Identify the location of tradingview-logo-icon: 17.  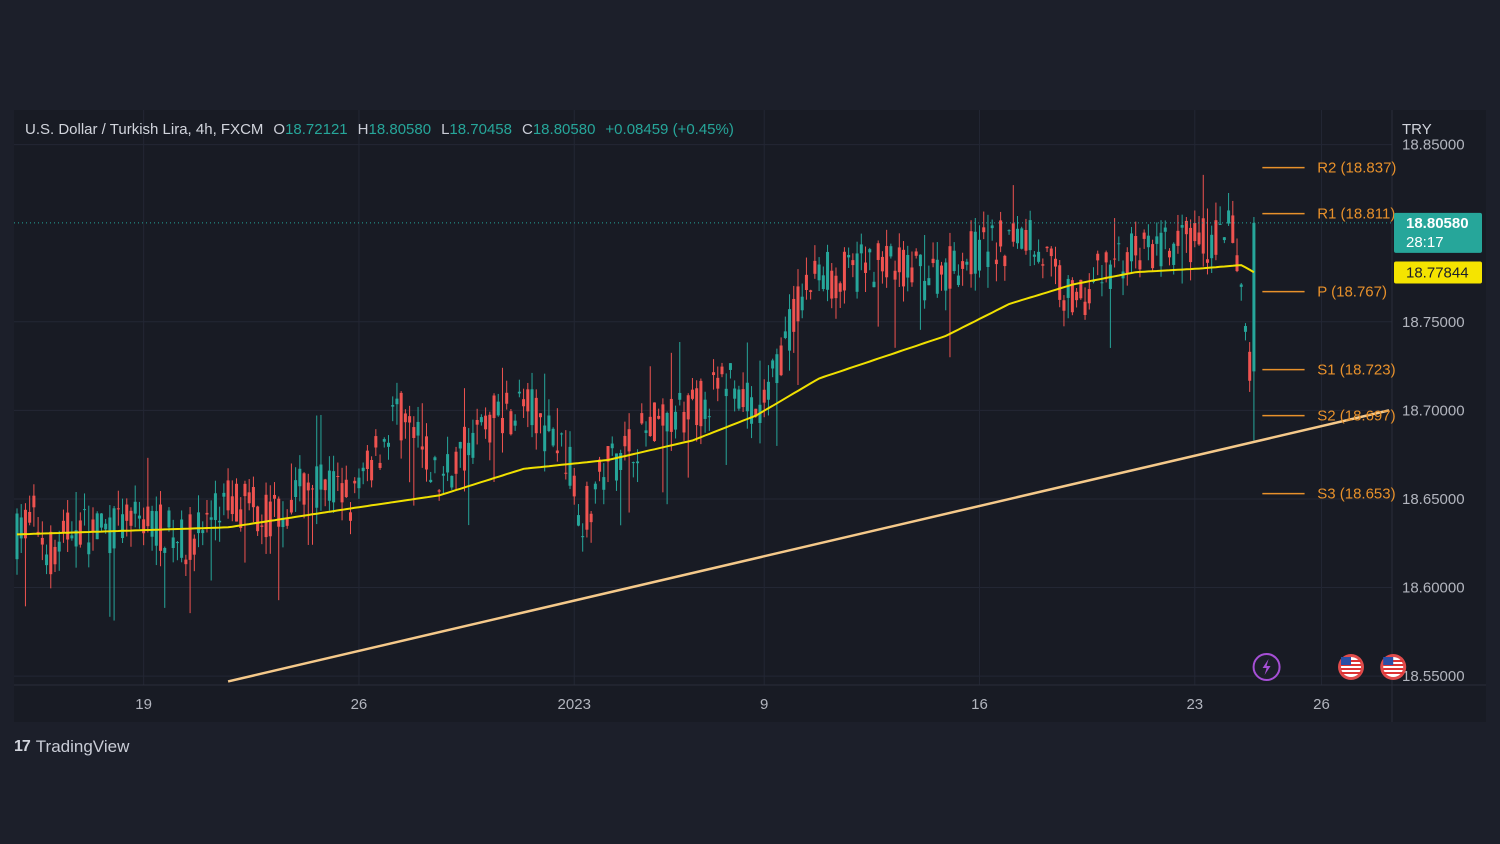
(22, 746).